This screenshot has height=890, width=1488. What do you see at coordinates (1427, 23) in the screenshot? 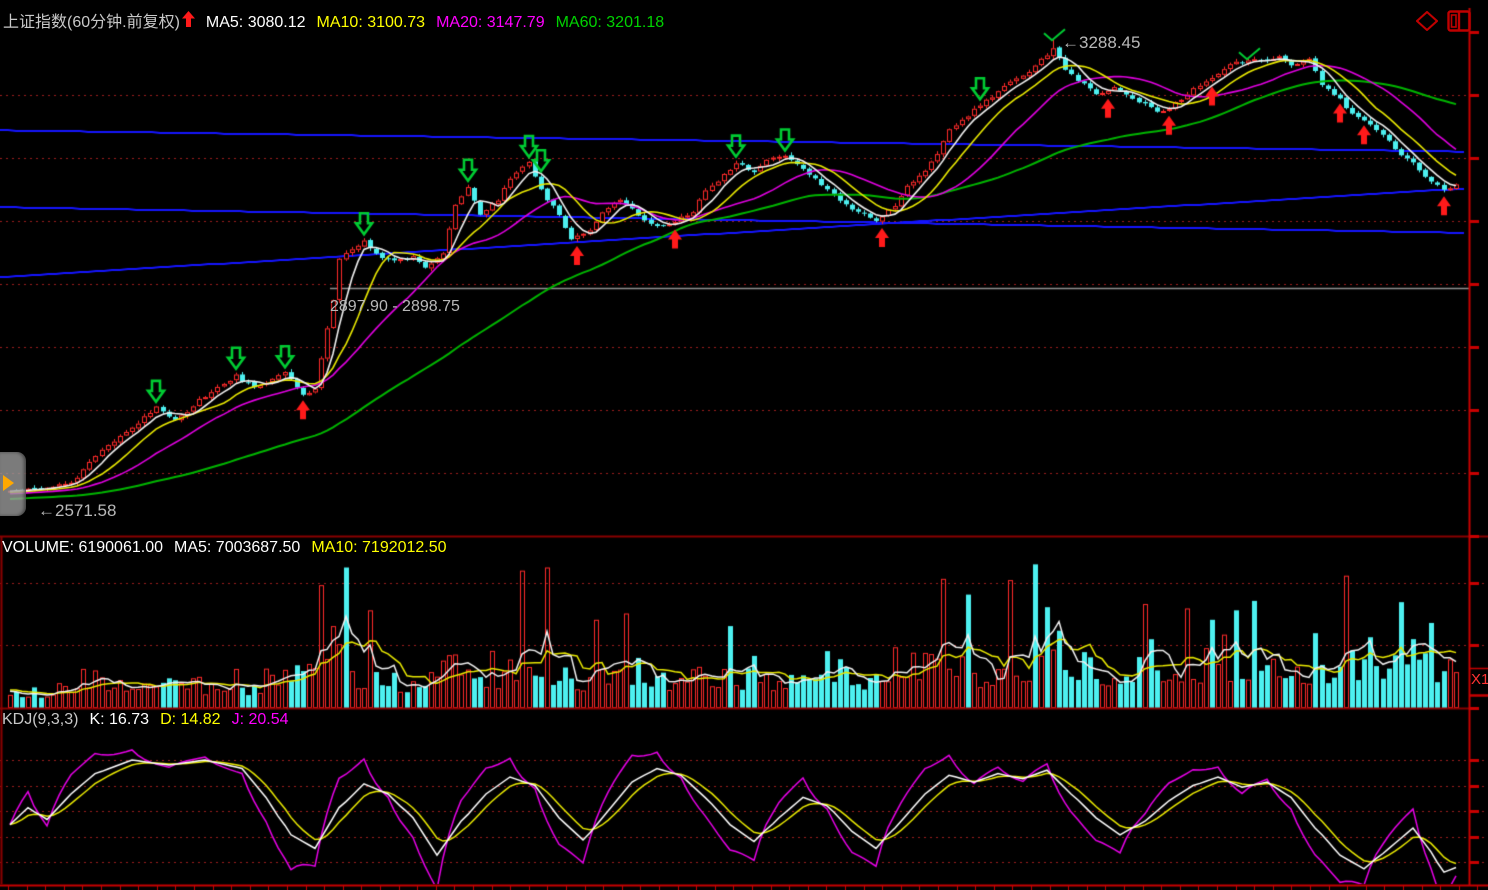
I see `diamond-icon` at bounding box center [1427, 23].